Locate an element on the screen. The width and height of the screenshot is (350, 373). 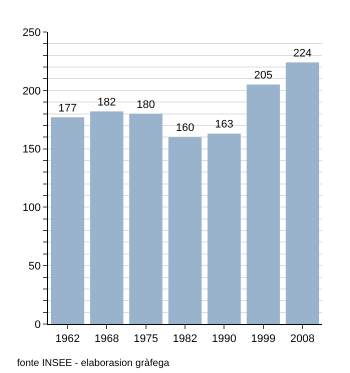
x-tick-label: 2008 is located at coordinates (302, 339).